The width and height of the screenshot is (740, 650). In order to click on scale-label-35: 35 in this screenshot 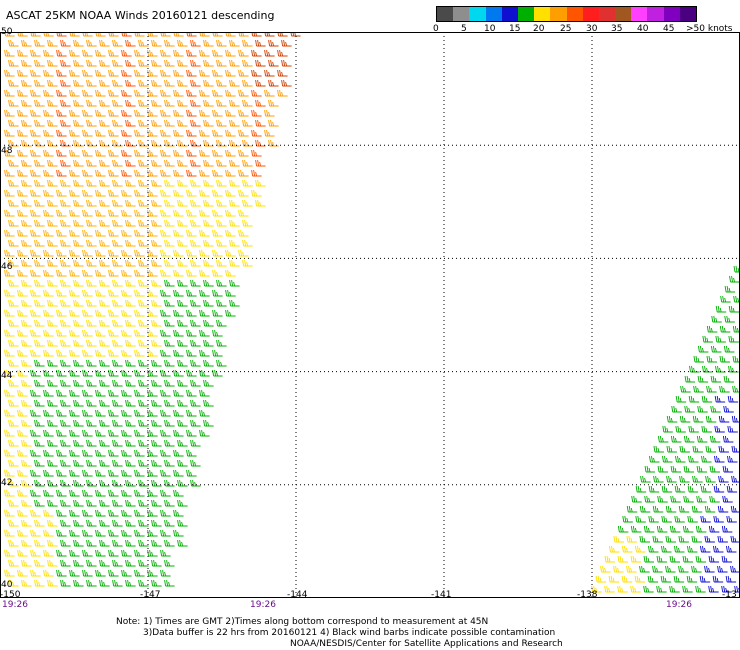, I will do `click(617, 29)`.